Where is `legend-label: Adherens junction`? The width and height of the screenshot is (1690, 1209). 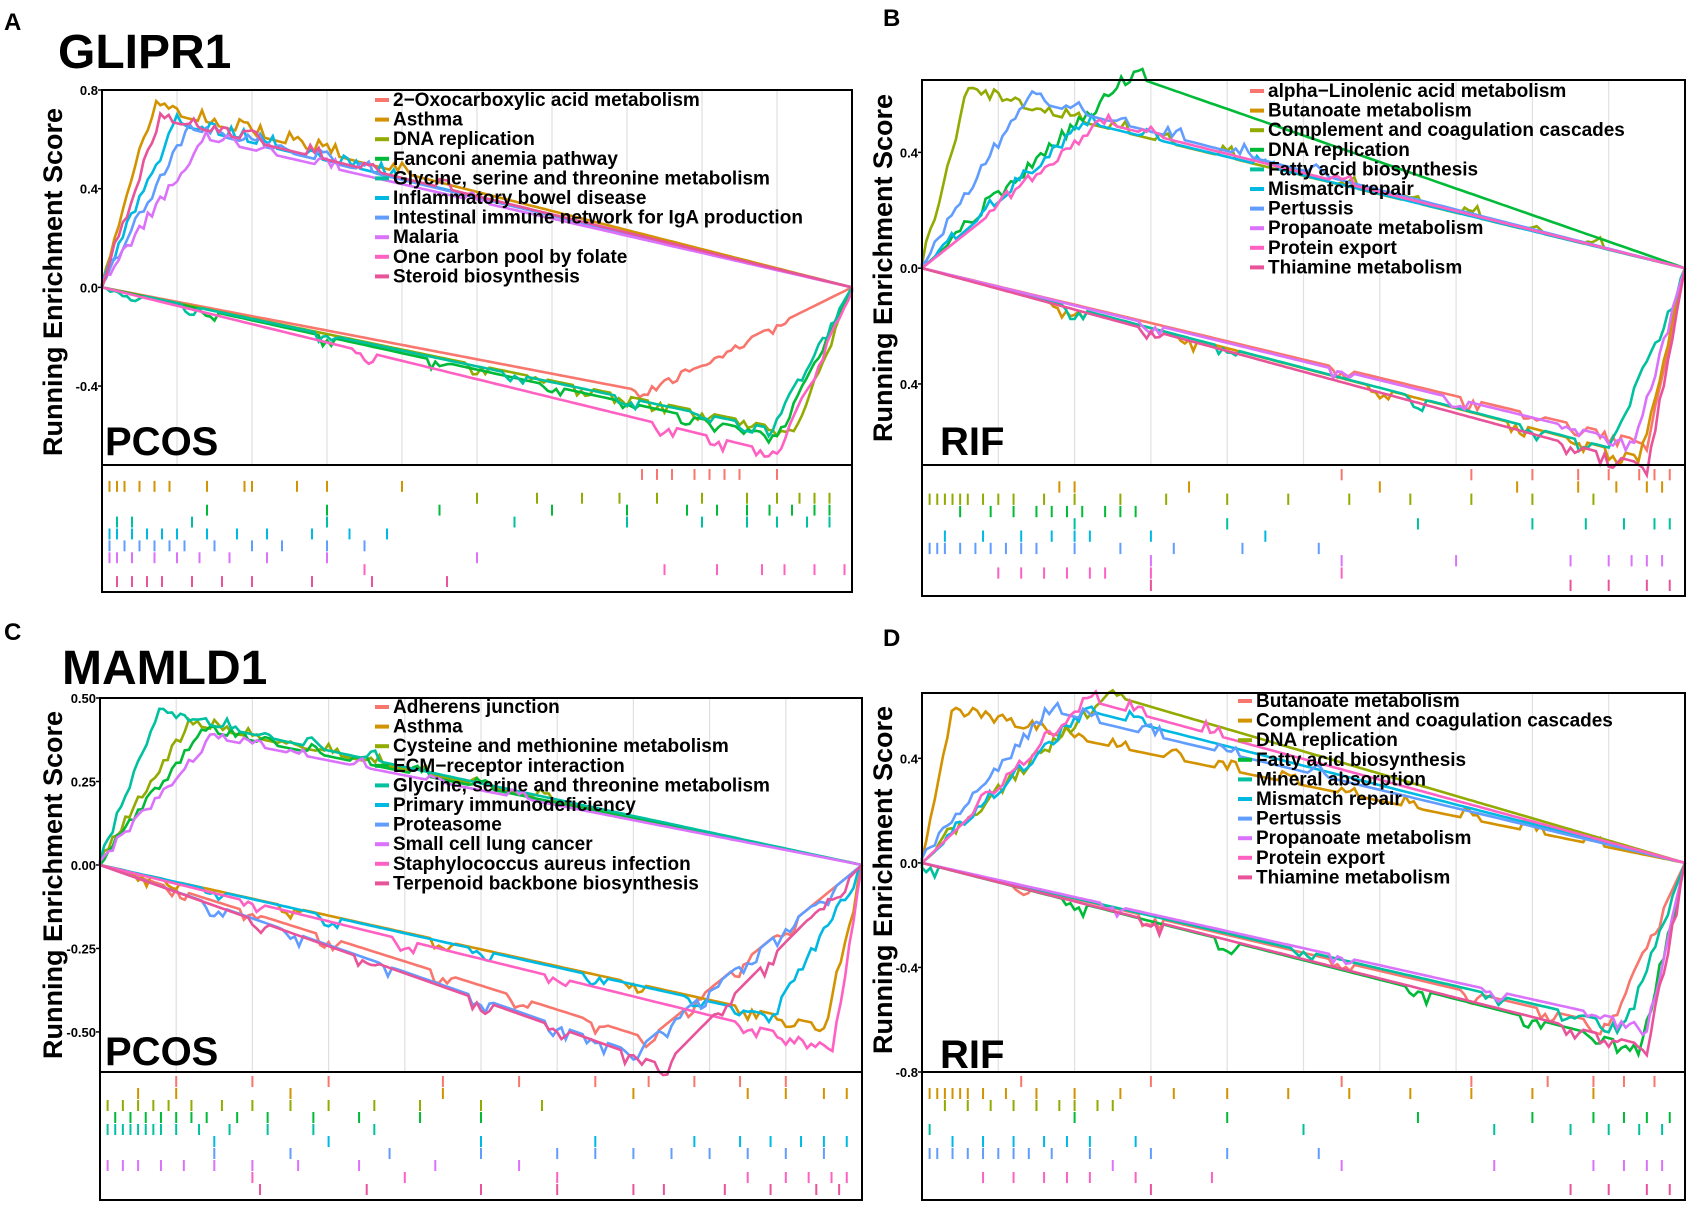
legend-label: Adherens junction is located at coordinates (476, 707).